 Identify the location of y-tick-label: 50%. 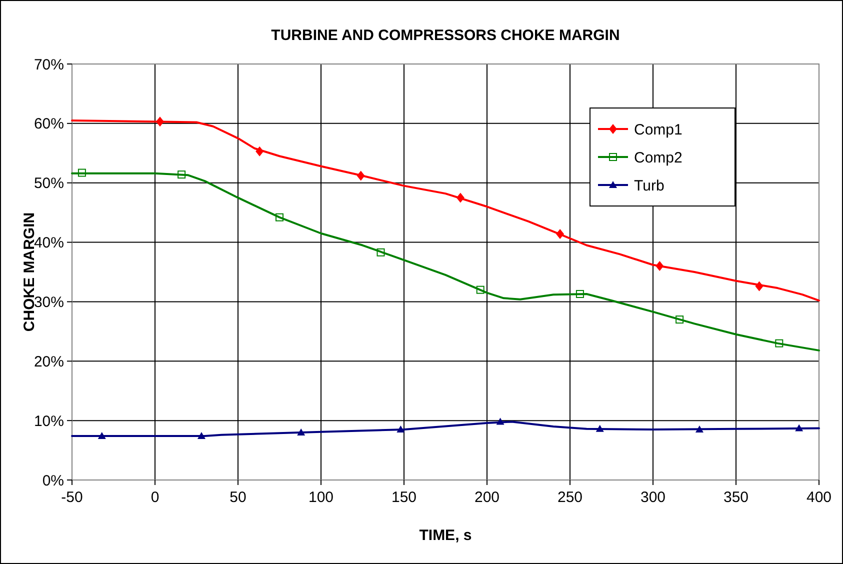
(49, 183).